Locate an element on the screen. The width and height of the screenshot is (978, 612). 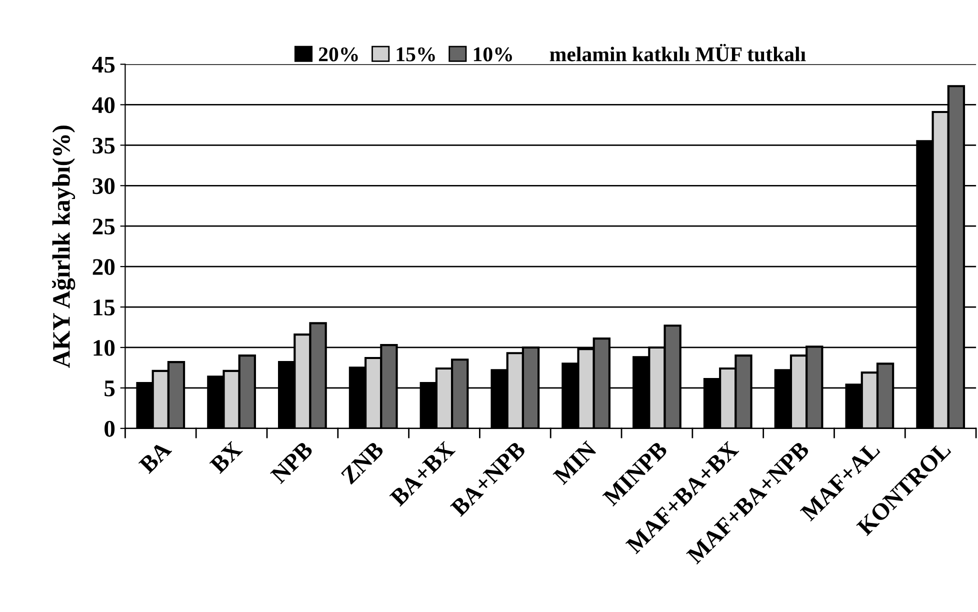
y-tick-label: 25 is located at coordinates (103, 226).